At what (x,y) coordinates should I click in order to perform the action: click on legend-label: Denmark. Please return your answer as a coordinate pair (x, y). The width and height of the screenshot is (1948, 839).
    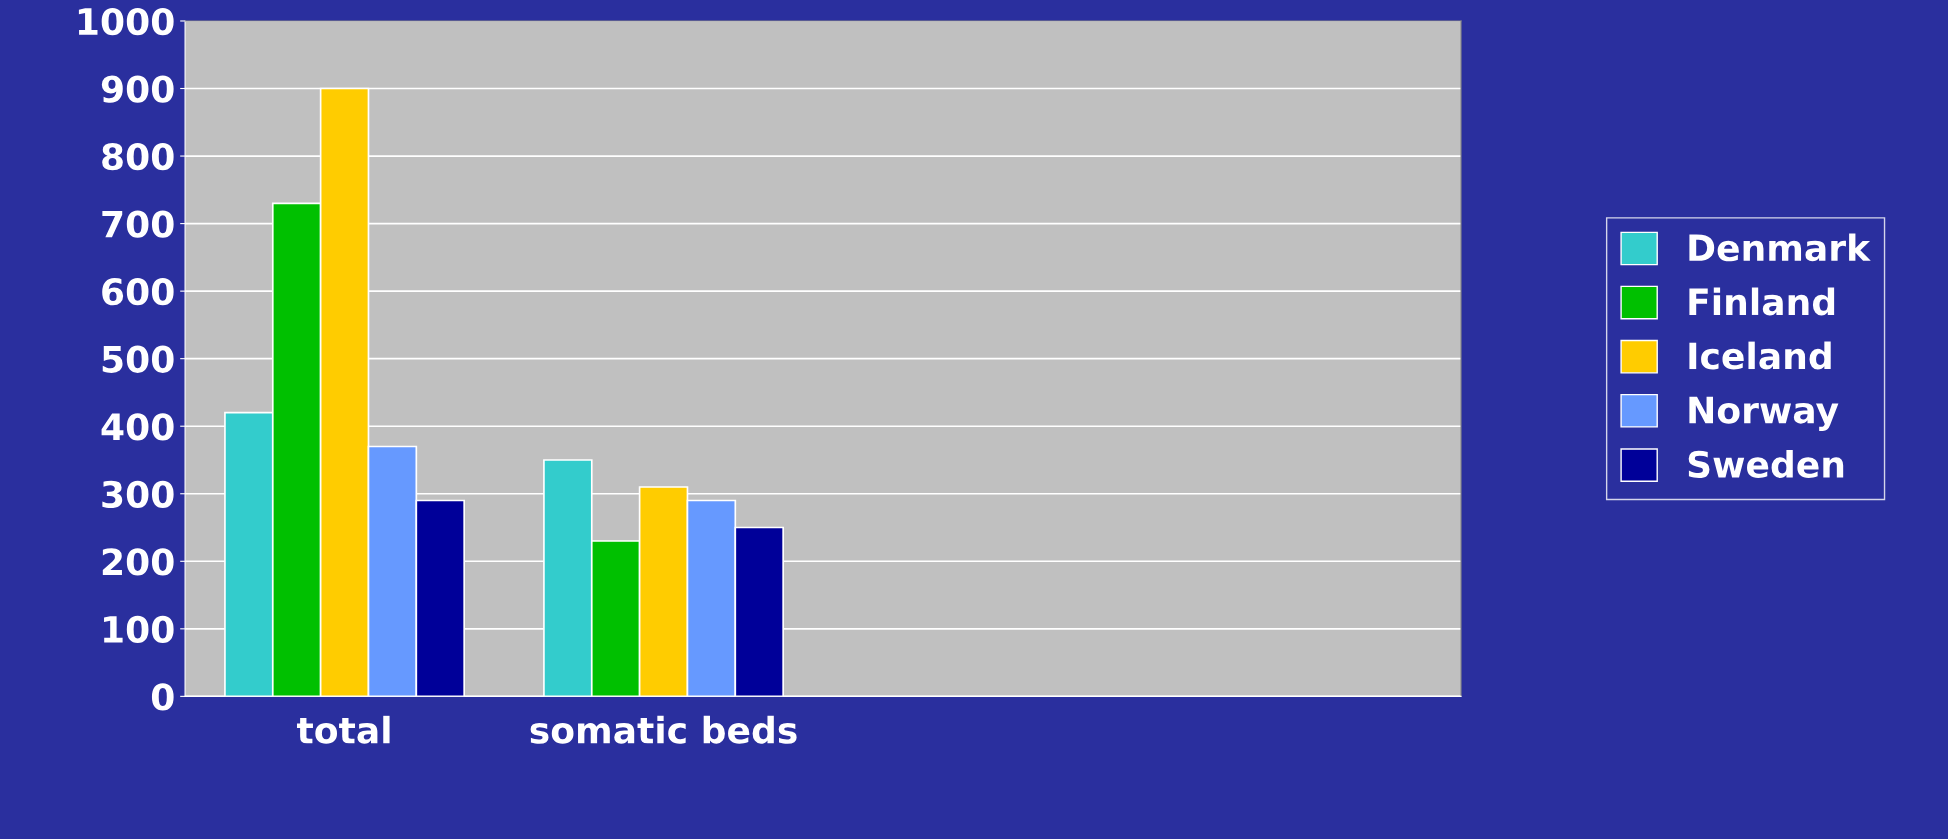
    Looking at the image, I should click on (1780, 247).